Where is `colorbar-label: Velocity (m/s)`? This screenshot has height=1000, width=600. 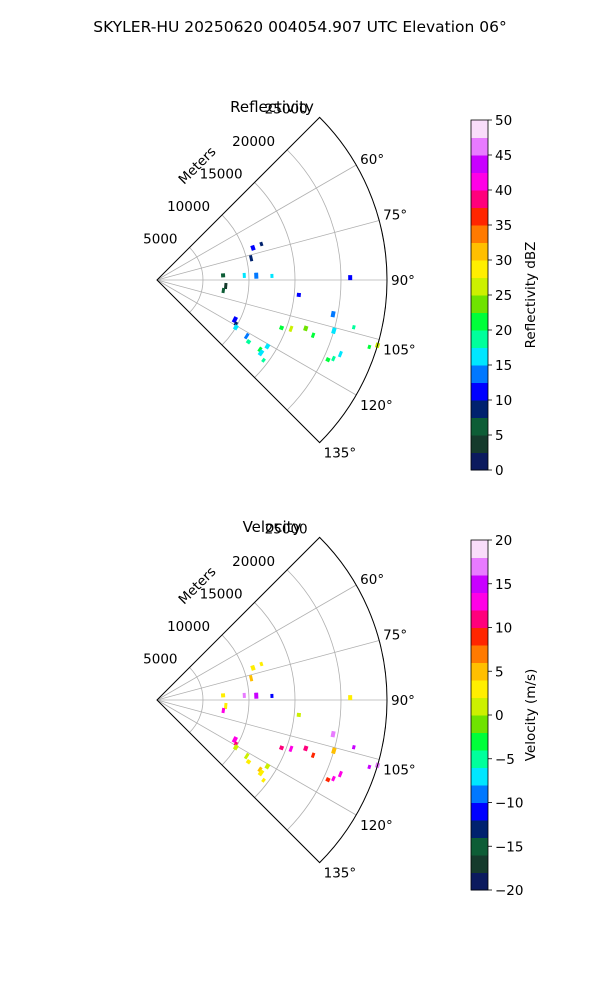
colorbar-label: Velocity (m/s) is located at coordinates (531, 715).